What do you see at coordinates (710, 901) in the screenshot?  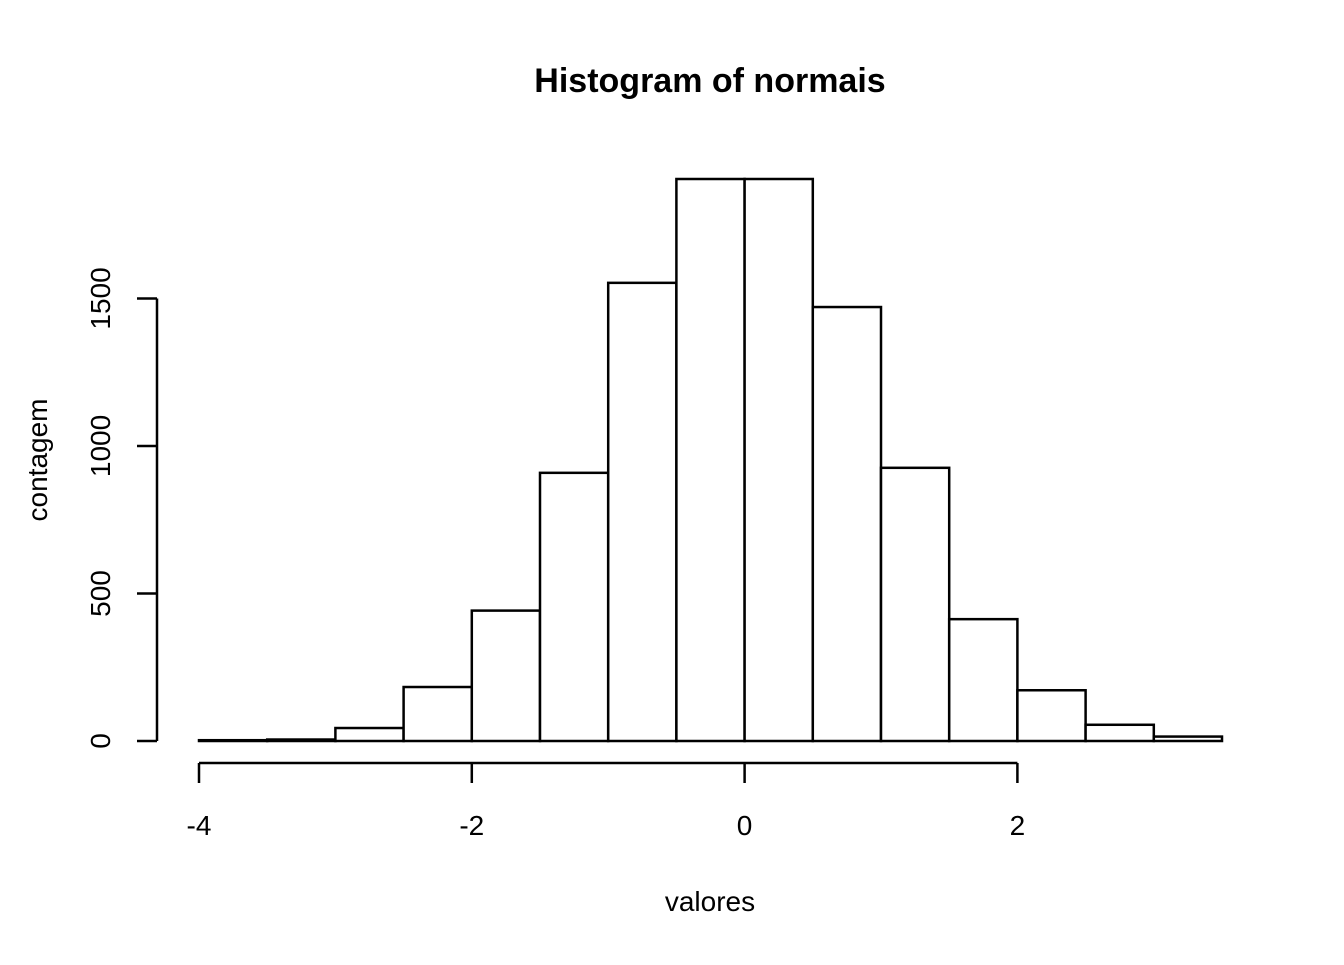 I see `x-axis-label: valores` at bounding box center [710, 901].